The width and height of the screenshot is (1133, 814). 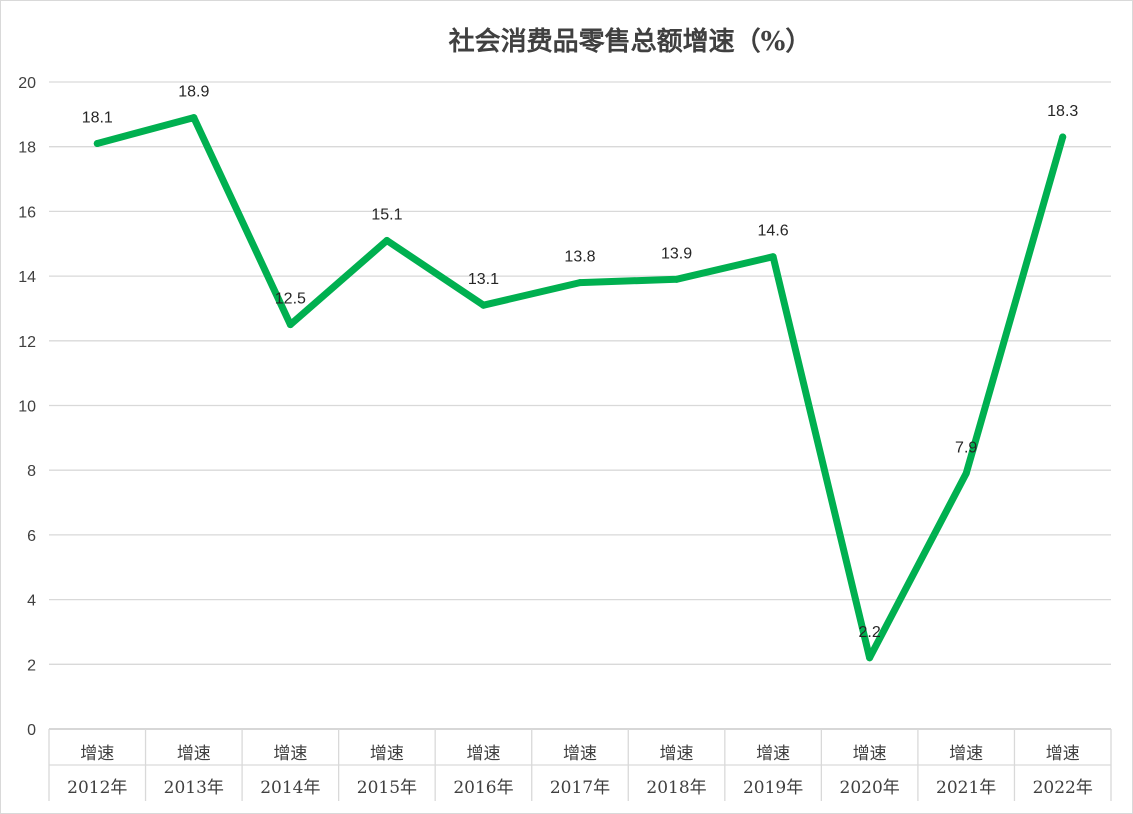 I want to click on x-tick-label-year: 2018年, so click(x=676, y=788).